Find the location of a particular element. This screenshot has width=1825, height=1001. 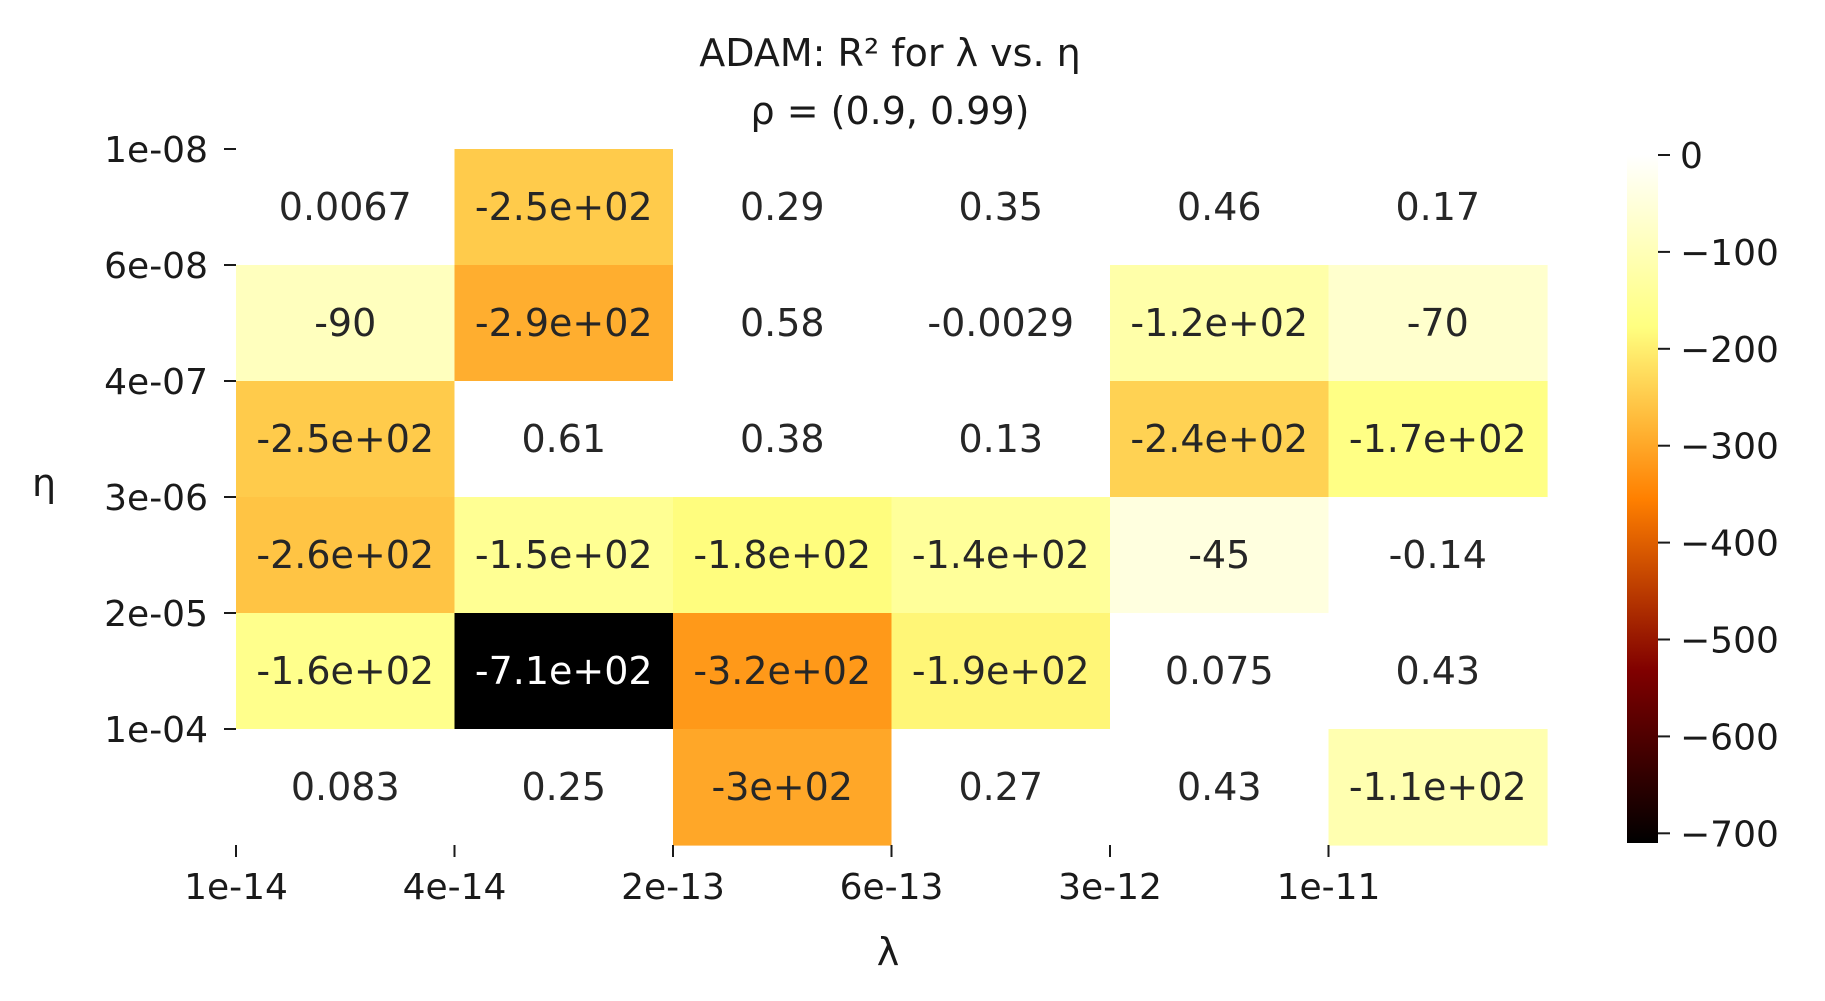

cell-annotation: 0.17 is located at coordinates (1437, 207).